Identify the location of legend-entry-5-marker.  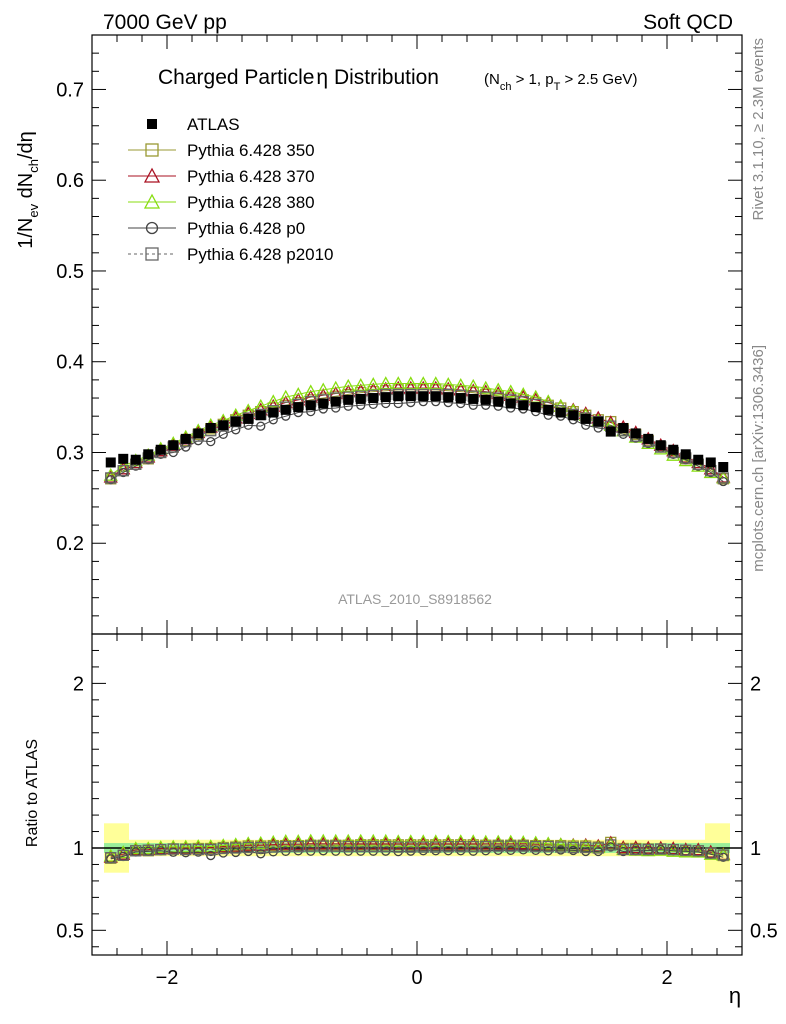
(152, 254).